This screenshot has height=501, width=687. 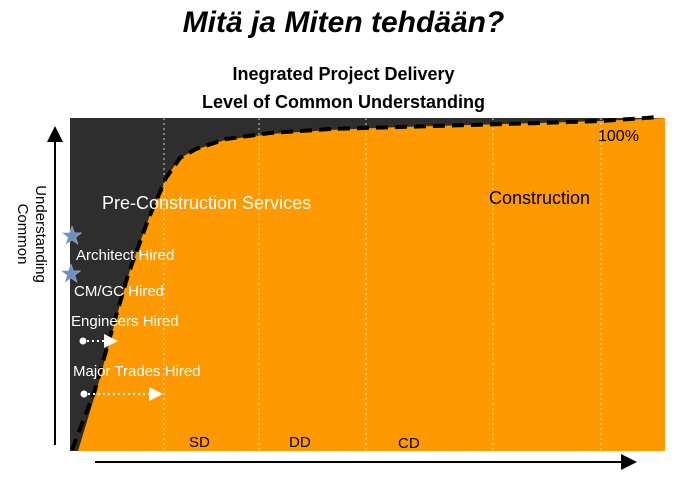 What do you see at coordinates (300, 442) in the screenshot?
I see `stage-label-dd: DD` at bounding box center [300, 442].